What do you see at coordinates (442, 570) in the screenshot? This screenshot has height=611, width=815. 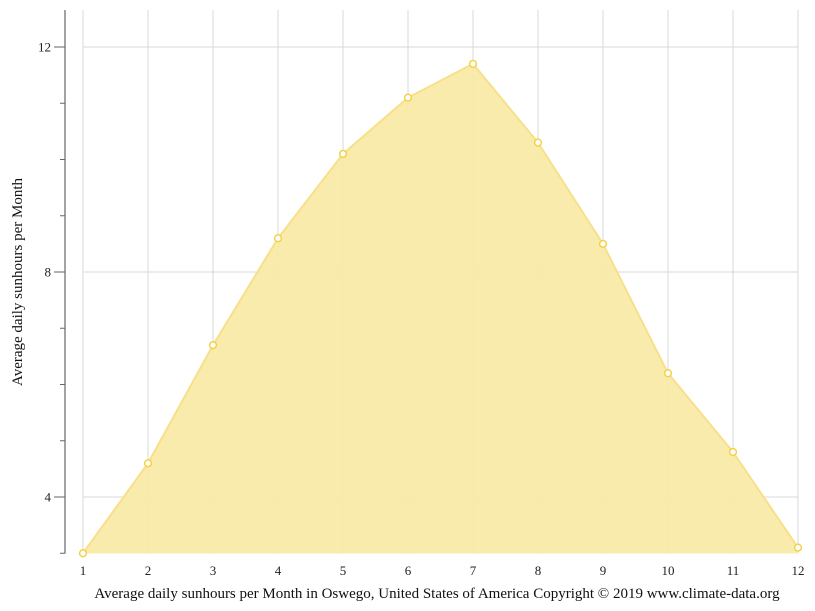 I see `x-axis: 1 2 3 4 5 6 7 8 9 10 11 12` at bounding box center [442, 570].